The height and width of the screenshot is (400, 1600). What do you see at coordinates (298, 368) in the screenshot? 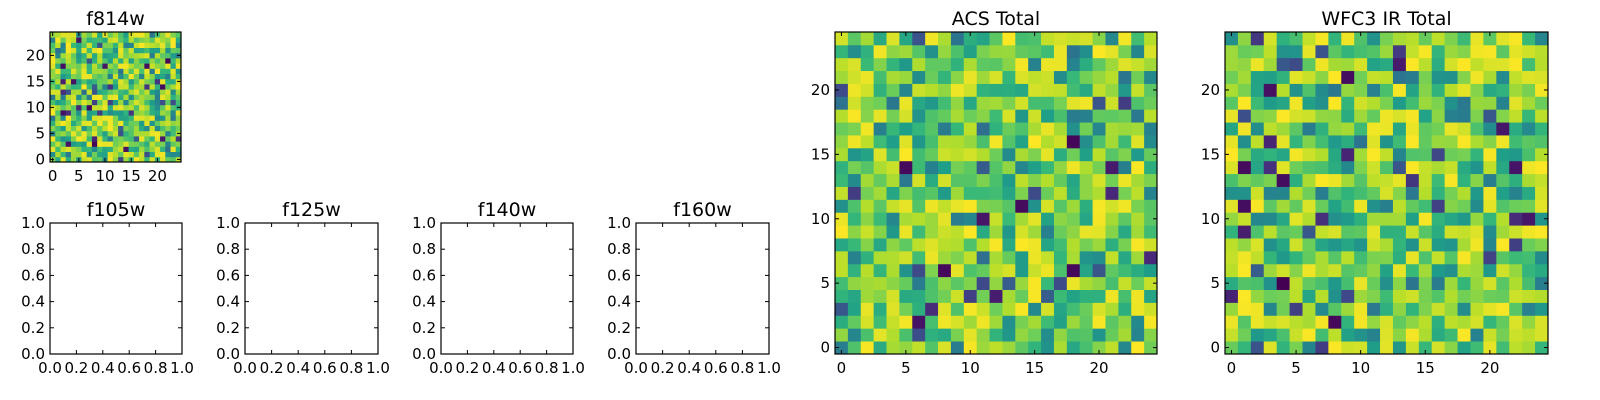
I see `x-tick-label: 0.4` at bounding box center [298, 368].